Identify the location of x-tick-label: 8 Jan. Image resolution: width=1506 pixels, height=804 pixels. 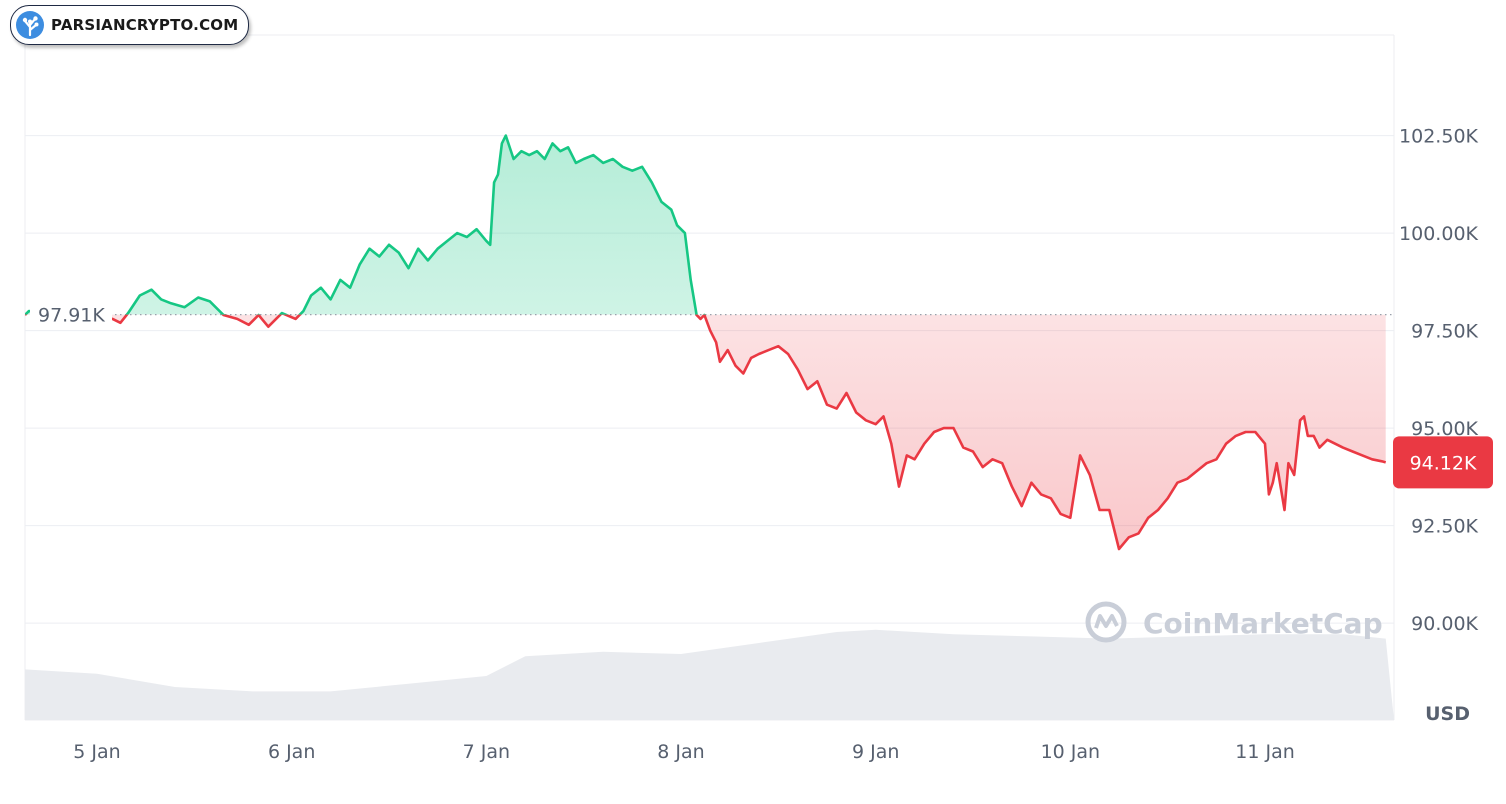
(680, 752).